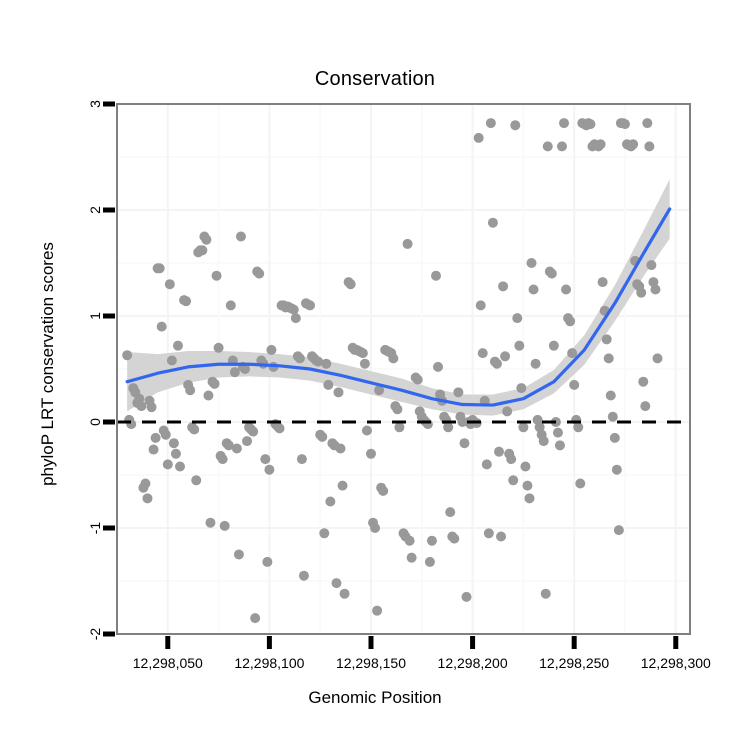 Image resolution: width=750 pixels, height=750 pixels. What do you see at coordinates (676, 663) in the screenshot?
I see `x-tick-label: 12,298,300` at bounding box center [676, 663].